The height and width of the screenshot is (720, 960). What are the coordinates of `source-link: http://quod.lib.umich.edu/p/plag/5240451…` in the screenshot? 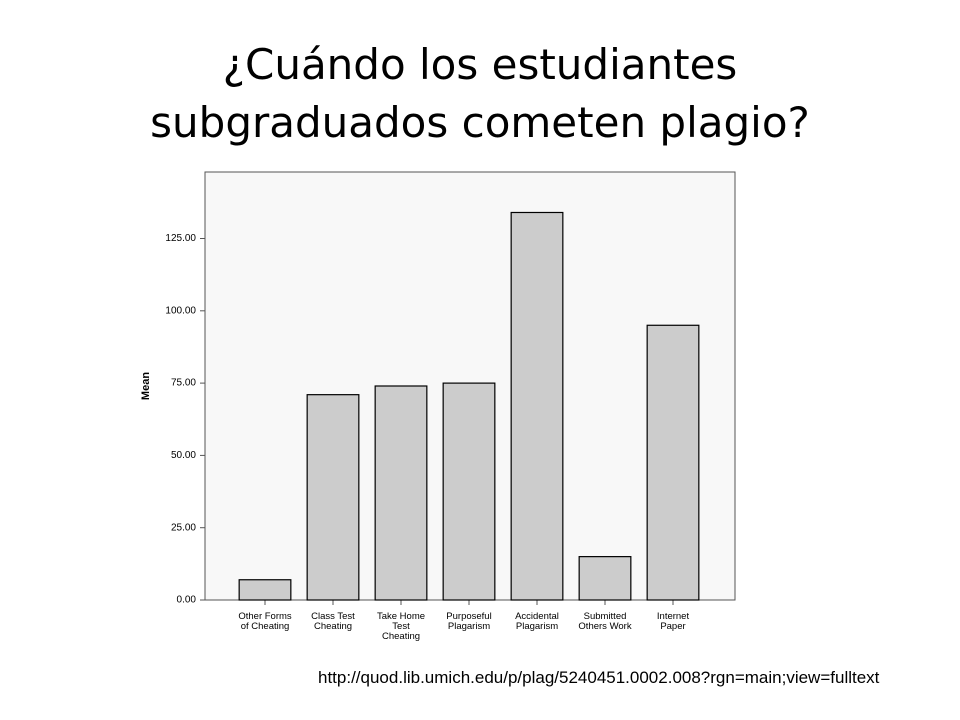 It's located at (599, 677).